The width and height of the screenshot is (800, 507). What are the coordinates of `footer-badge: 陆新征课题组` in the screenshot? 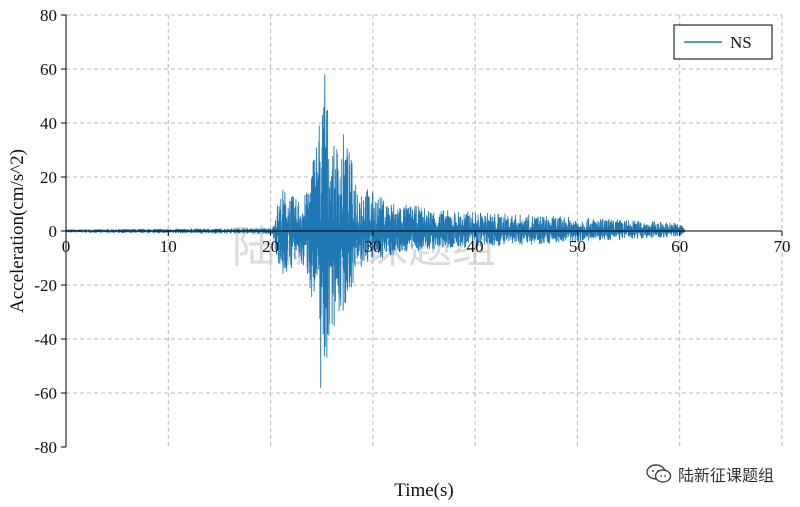 It's located at (710, 474).